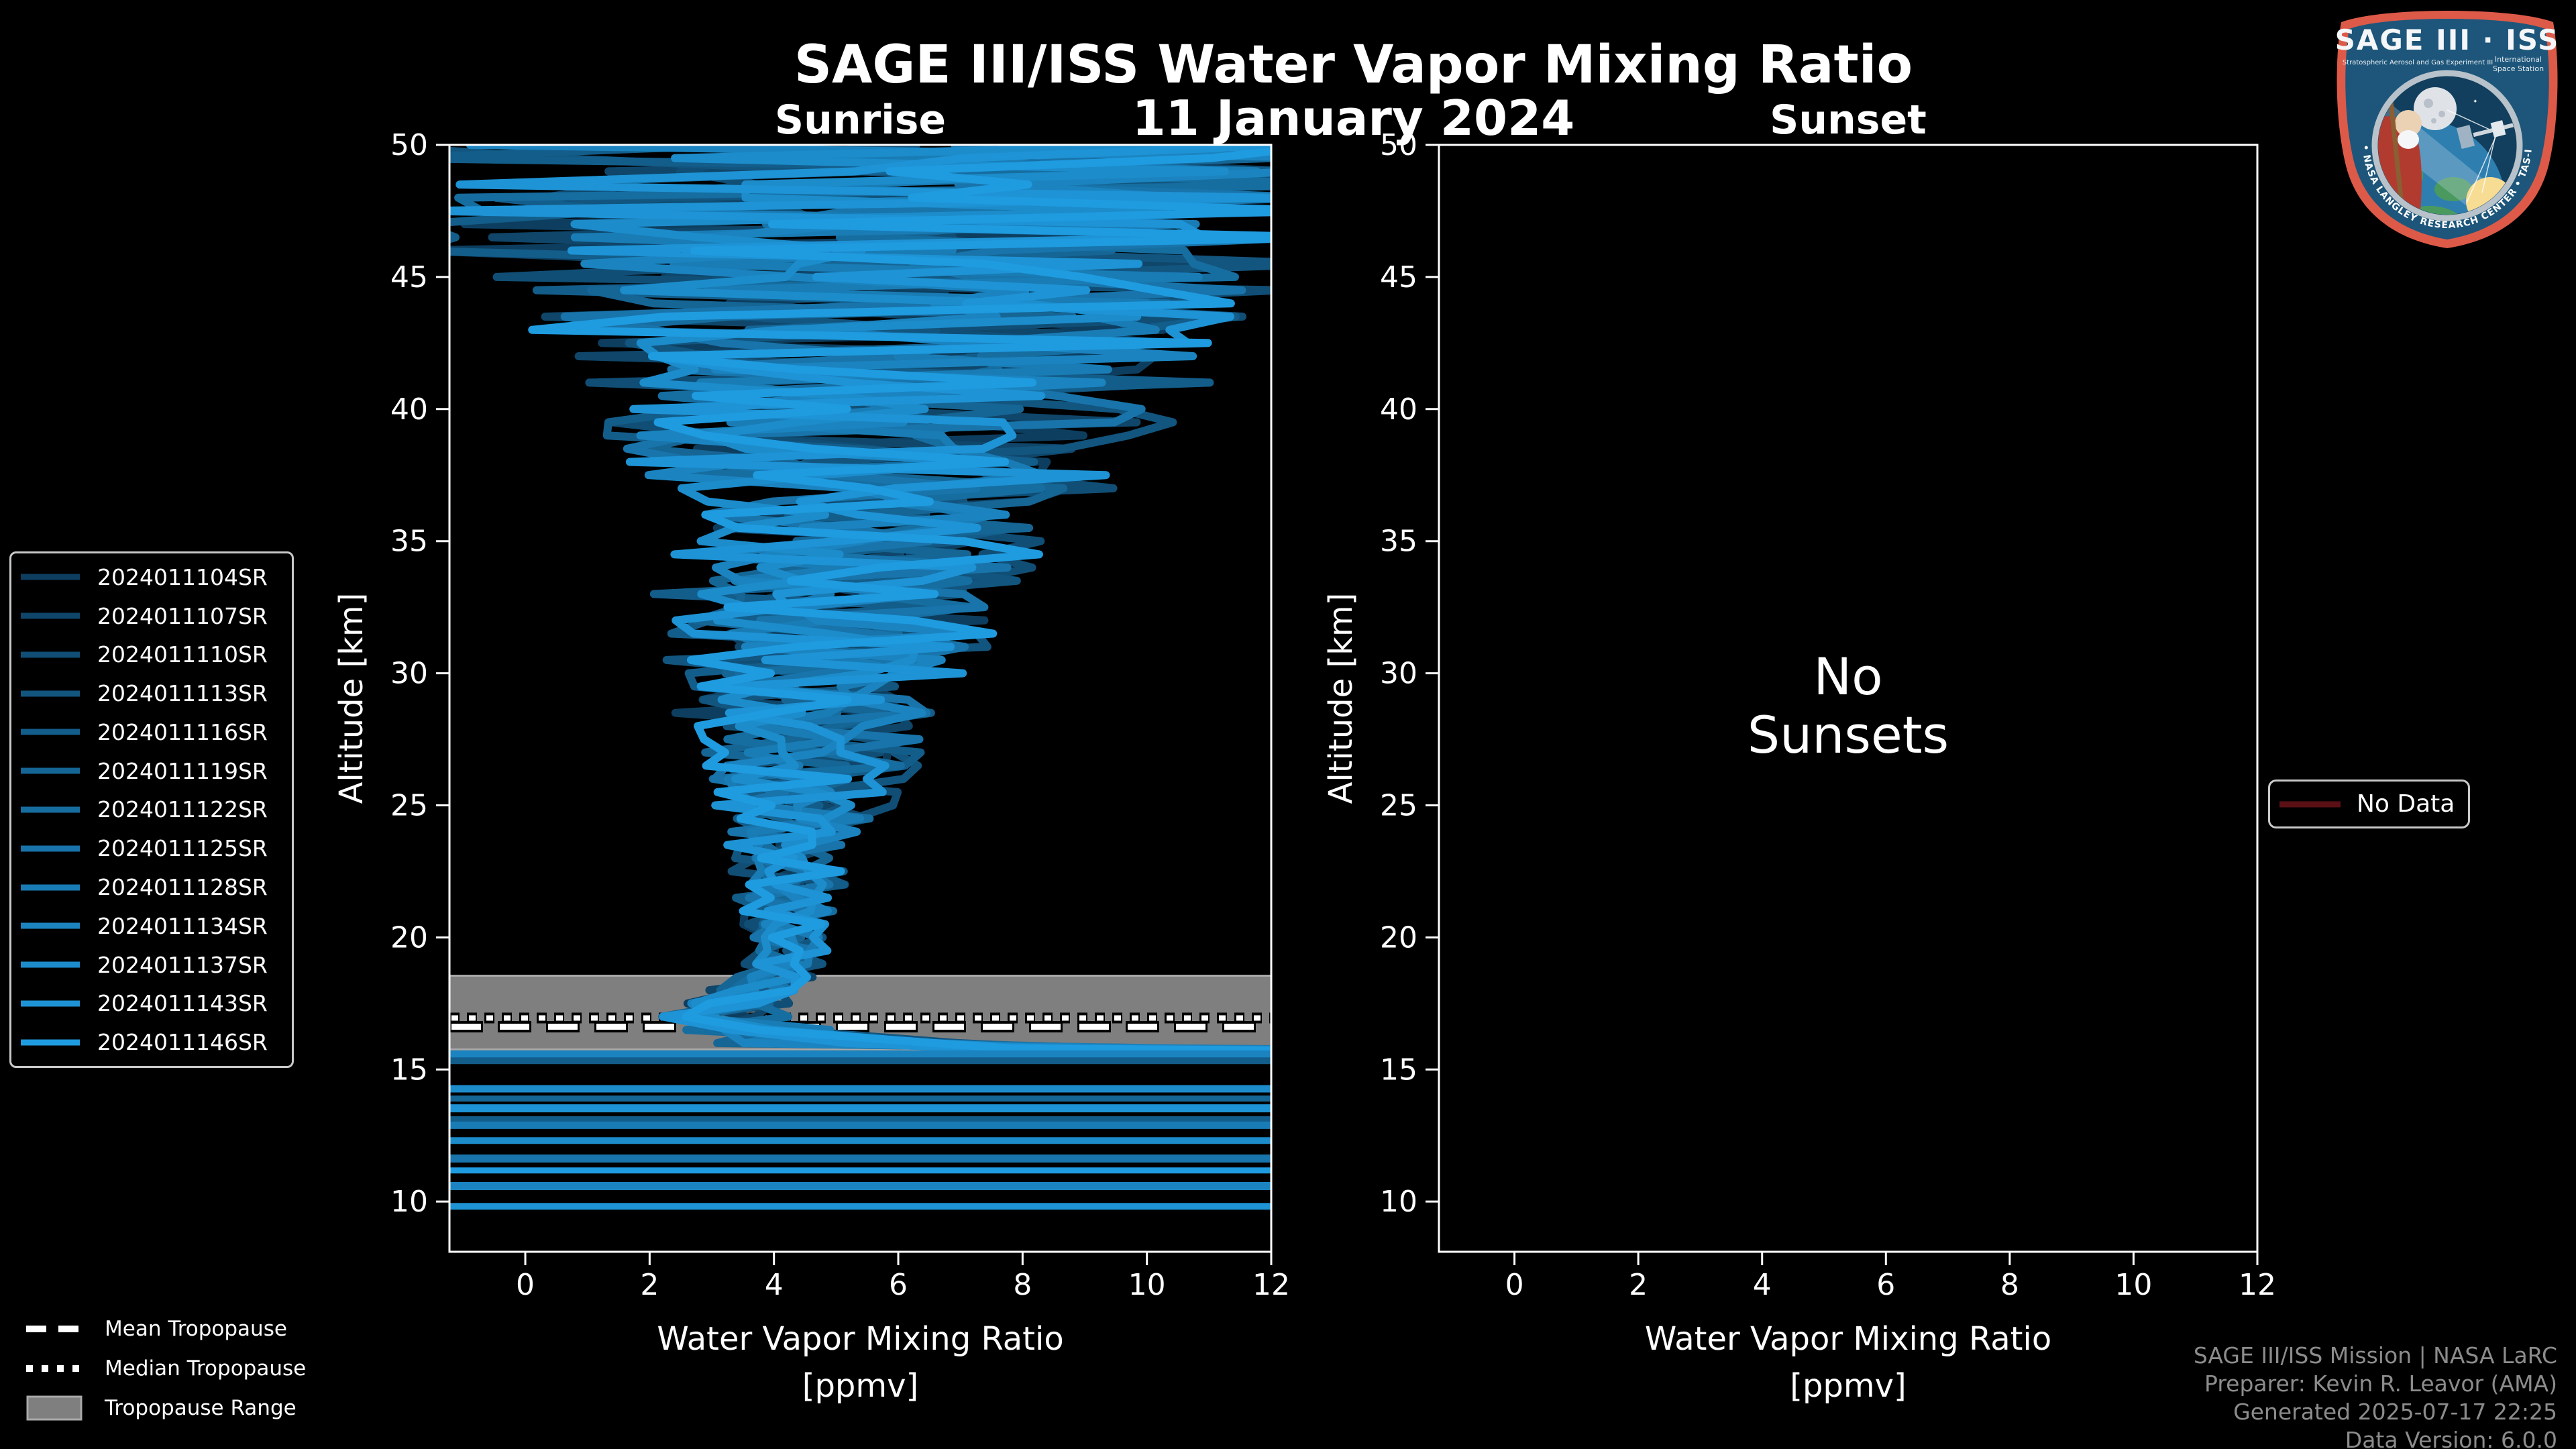  I want to click on patch-mission-name: SAGE III · ISS, so click(2447, 39).